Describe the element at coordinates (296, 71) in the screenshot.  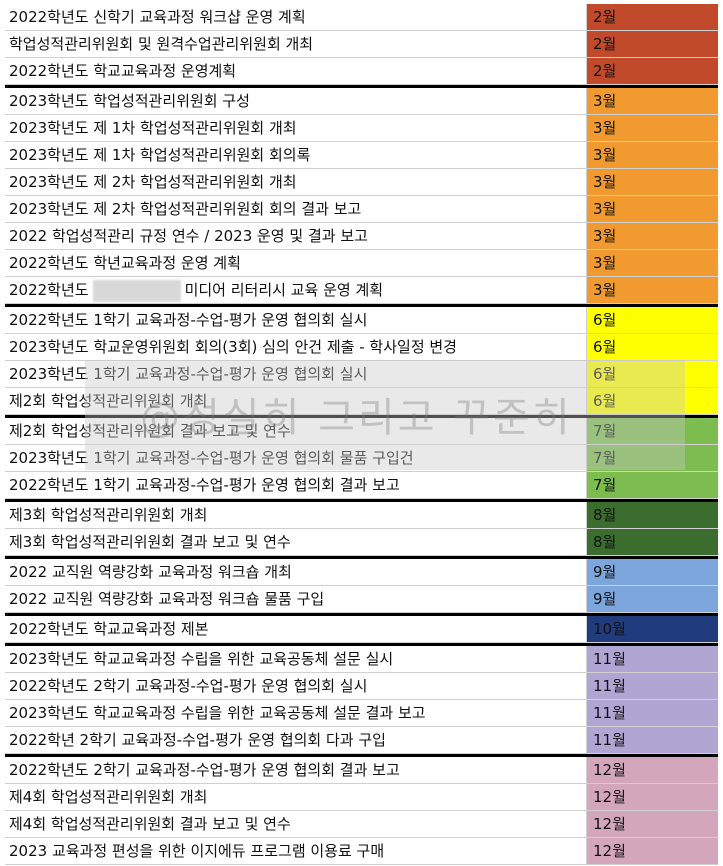
I see `item-cell: 2022학년도 학교교육과정 운영계획` at that location.